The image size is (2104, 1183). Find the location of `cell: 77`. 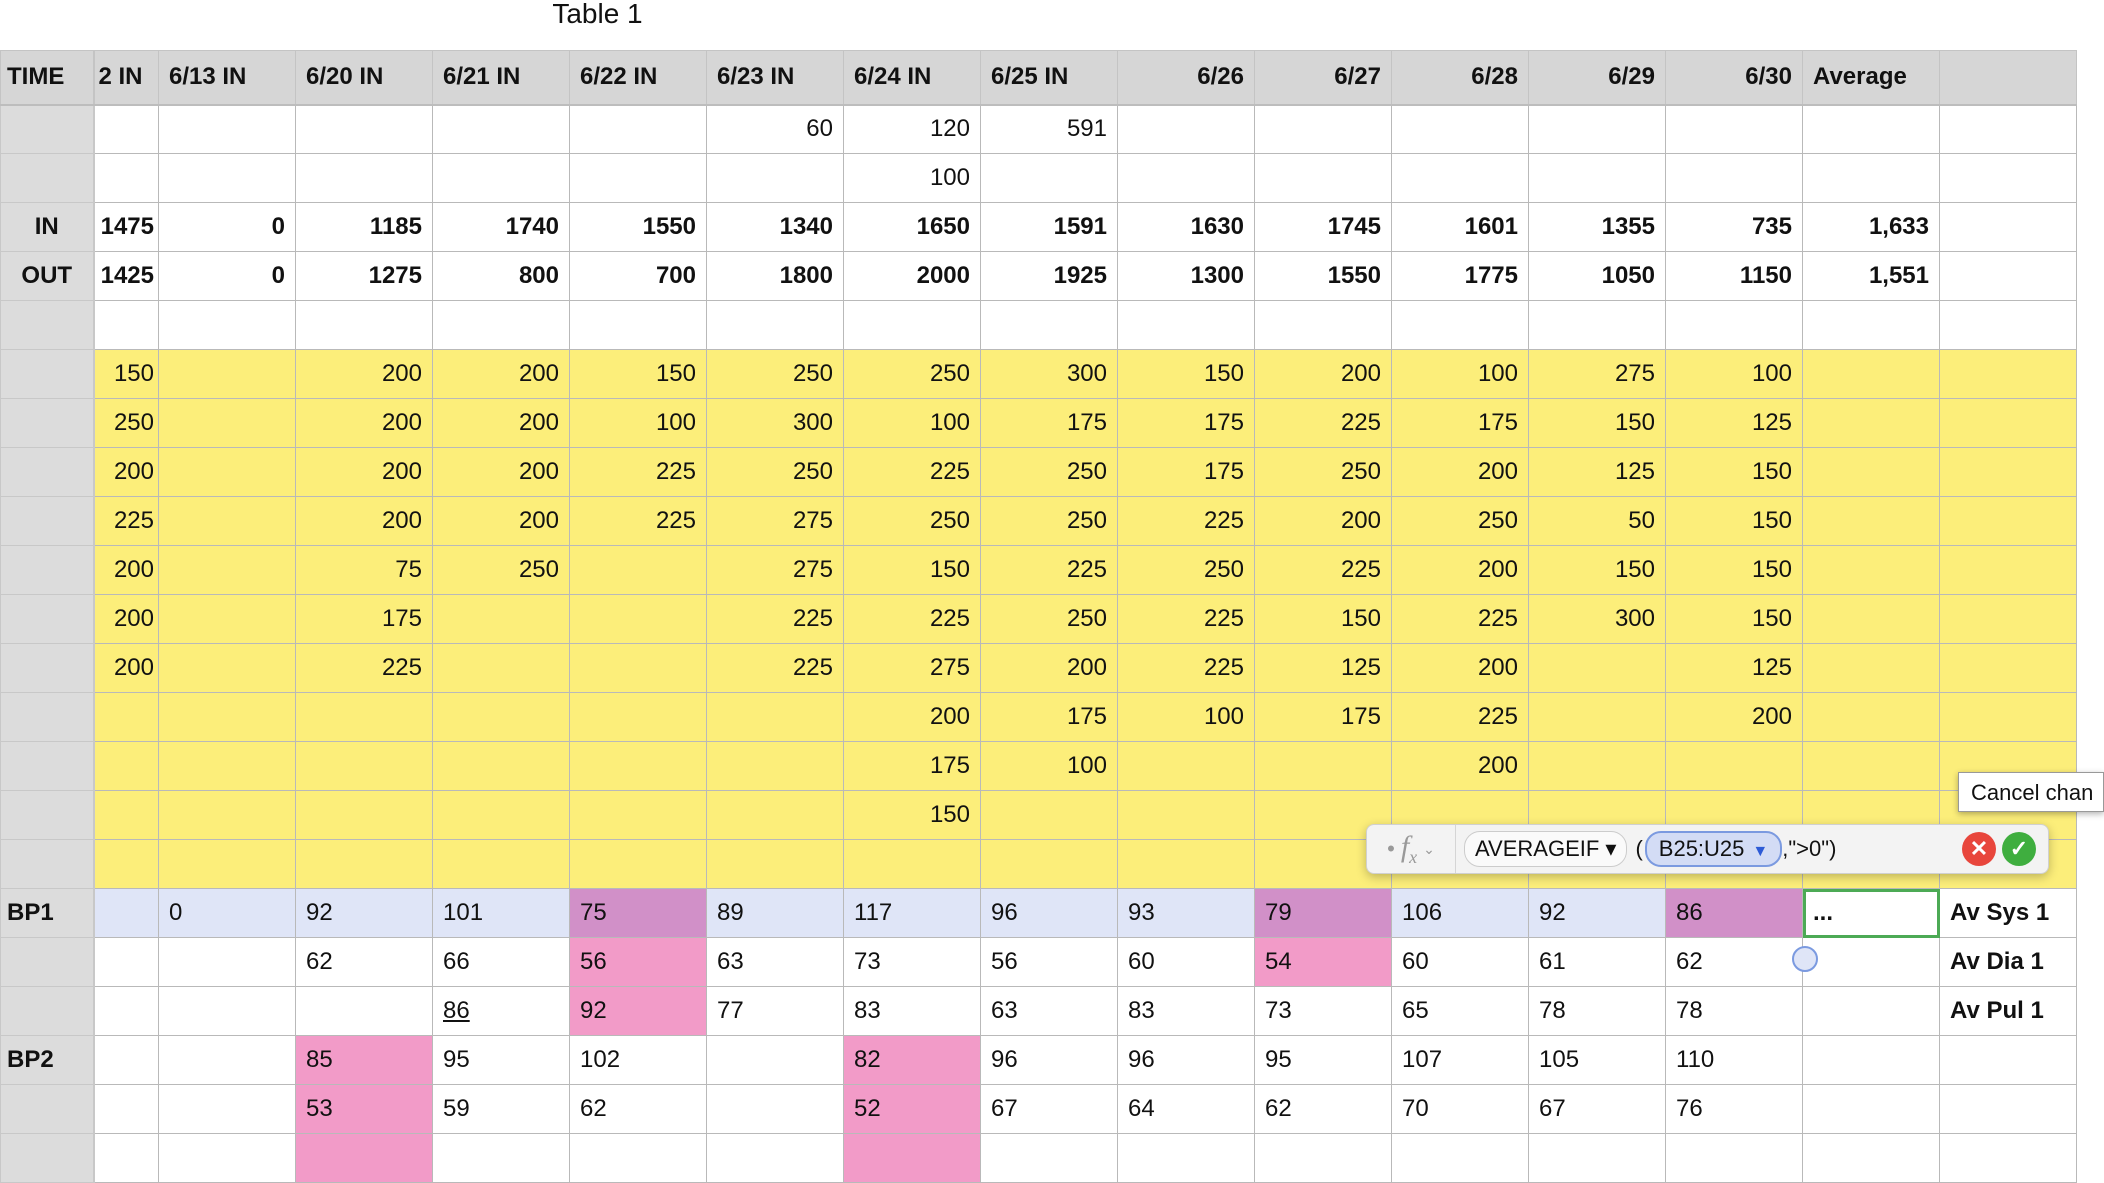

cell: 77 is located at coordinates (775, 1011).